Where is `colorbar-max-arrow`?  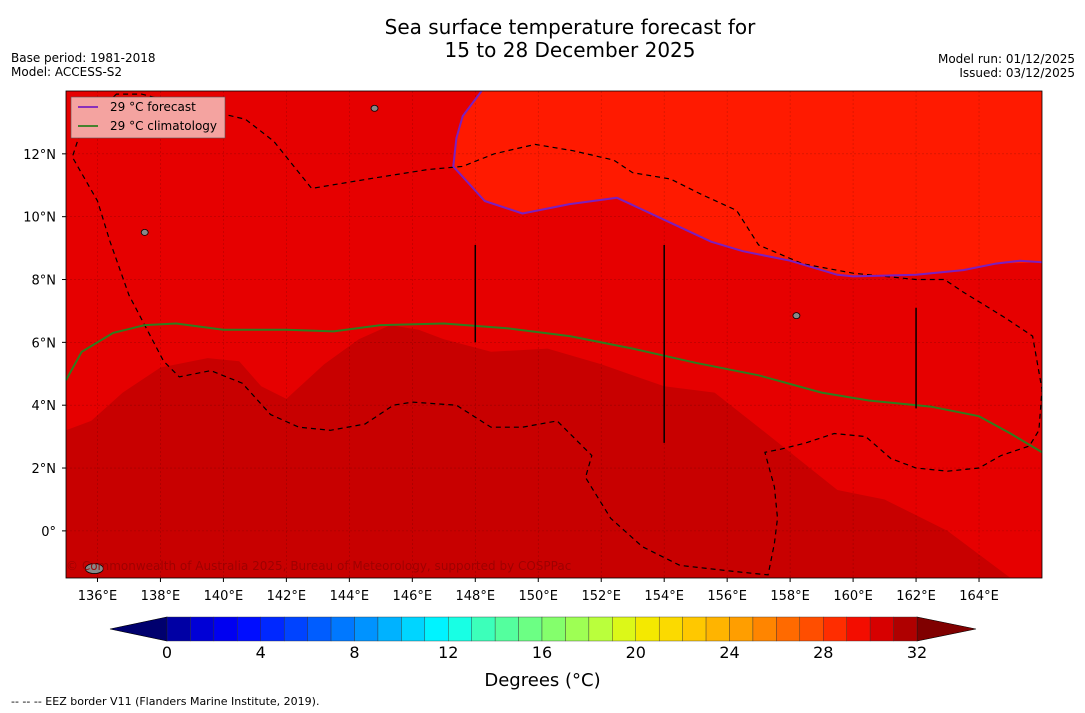 colorbar-max-arrow is located at coordinates (946, 629).